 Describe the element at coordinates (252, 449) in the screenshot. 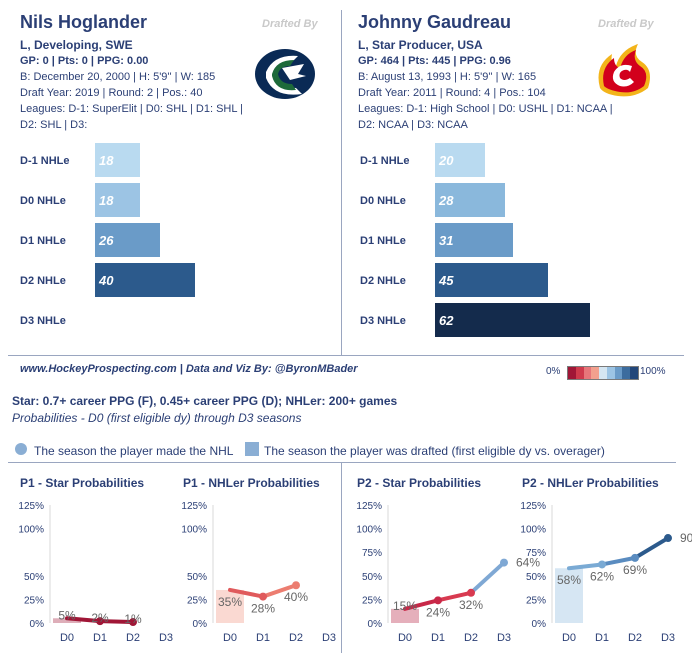

I see `square-marker-icon` at that location.